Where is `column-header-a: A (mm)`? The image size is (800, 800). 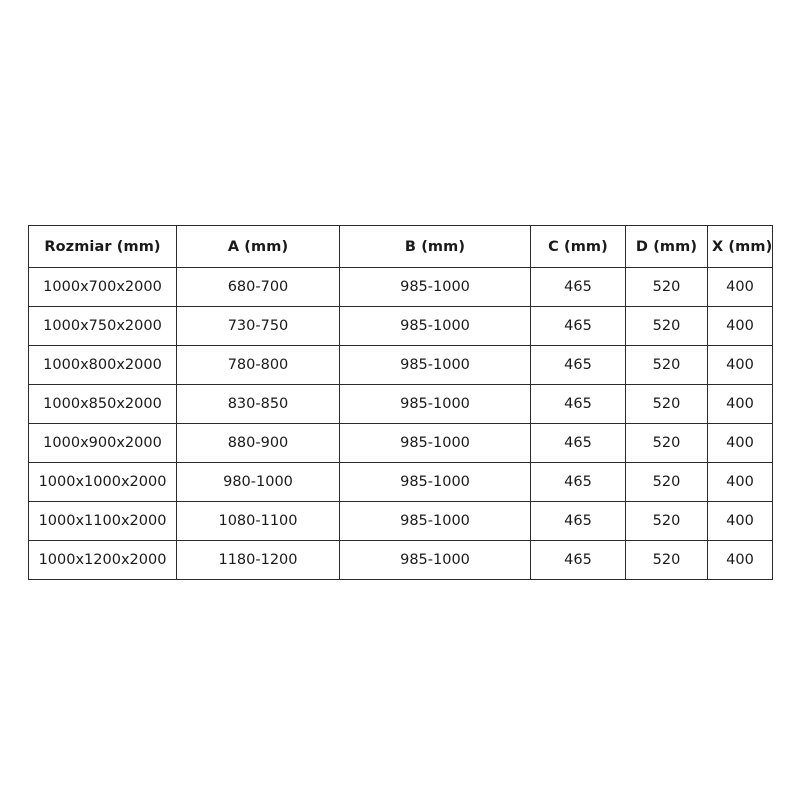
column-header-a: A (mm) is located at coordinates (258, 246).